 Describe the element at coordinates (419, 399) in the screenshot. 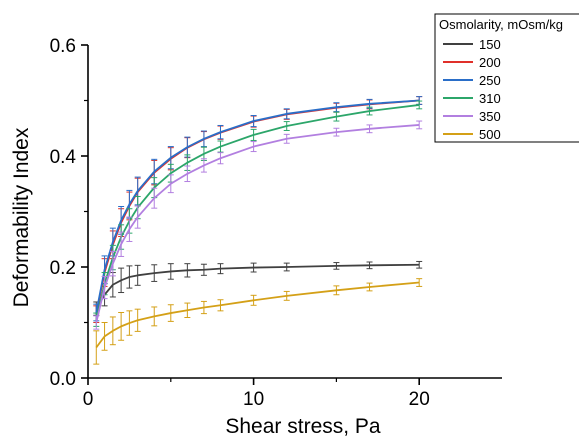

I see `x-tick-label: 20` at that location.